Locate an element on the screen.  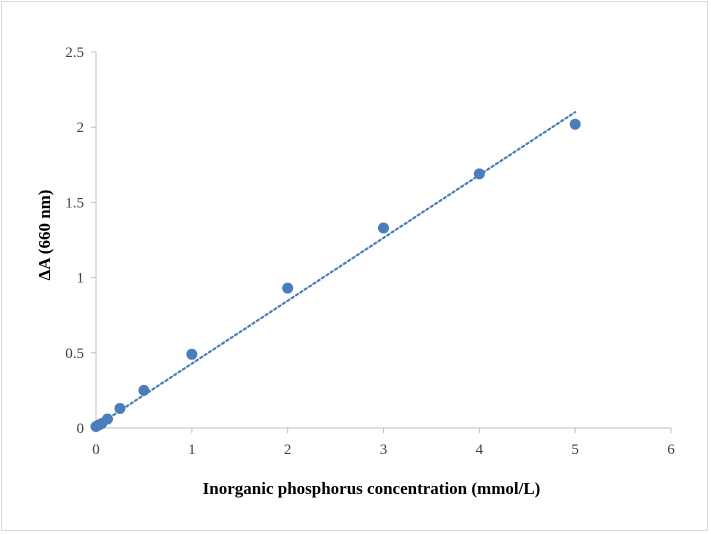
y-tick-label: 0.5 is located at coordinates (74, 354).